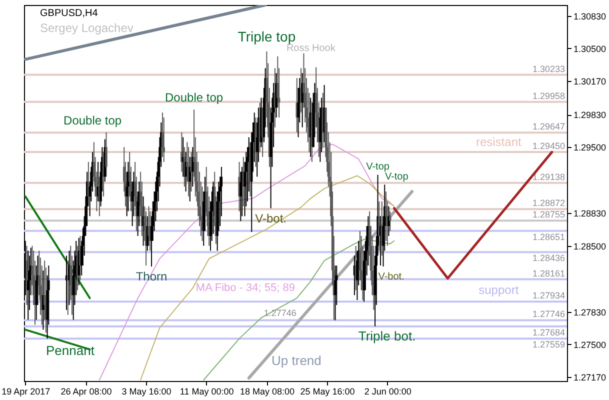 The height and width of the screenshot is (400, 609). I want to click on x-tick-label: 11 May 00:00, so click(207, 391).